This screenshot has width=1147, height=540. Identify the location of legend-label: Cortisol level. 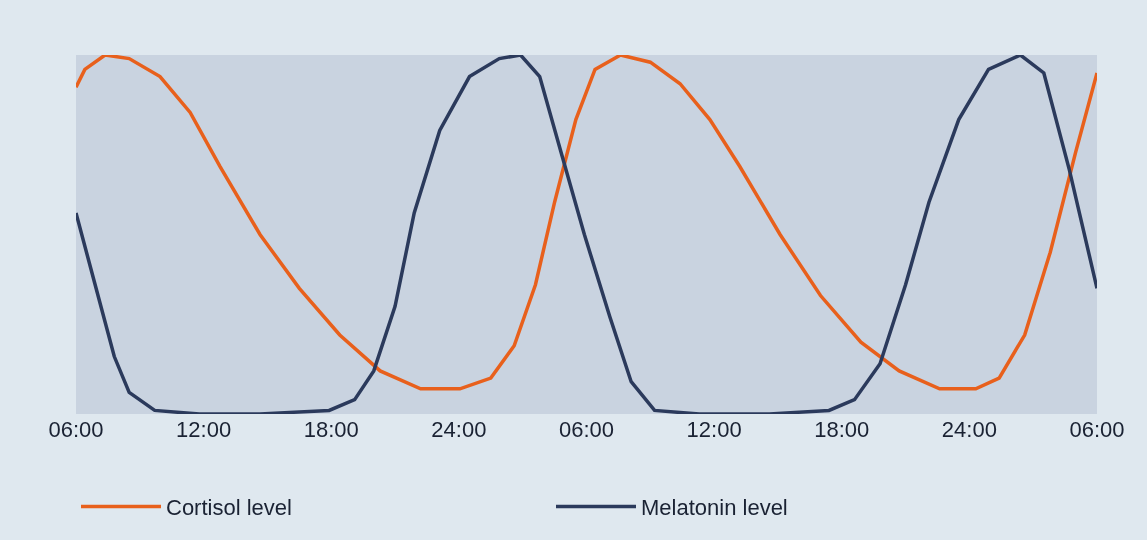
(229, 508).